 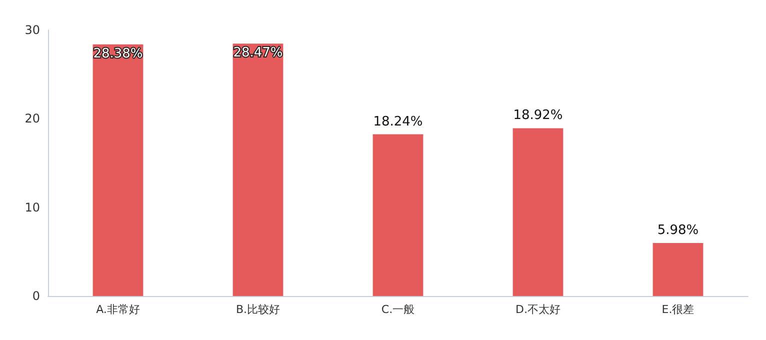 What do you see at coordinates (678, 230) in the screenshot?
I see `data-label: 5.98%` at bounding box center [678, 230].